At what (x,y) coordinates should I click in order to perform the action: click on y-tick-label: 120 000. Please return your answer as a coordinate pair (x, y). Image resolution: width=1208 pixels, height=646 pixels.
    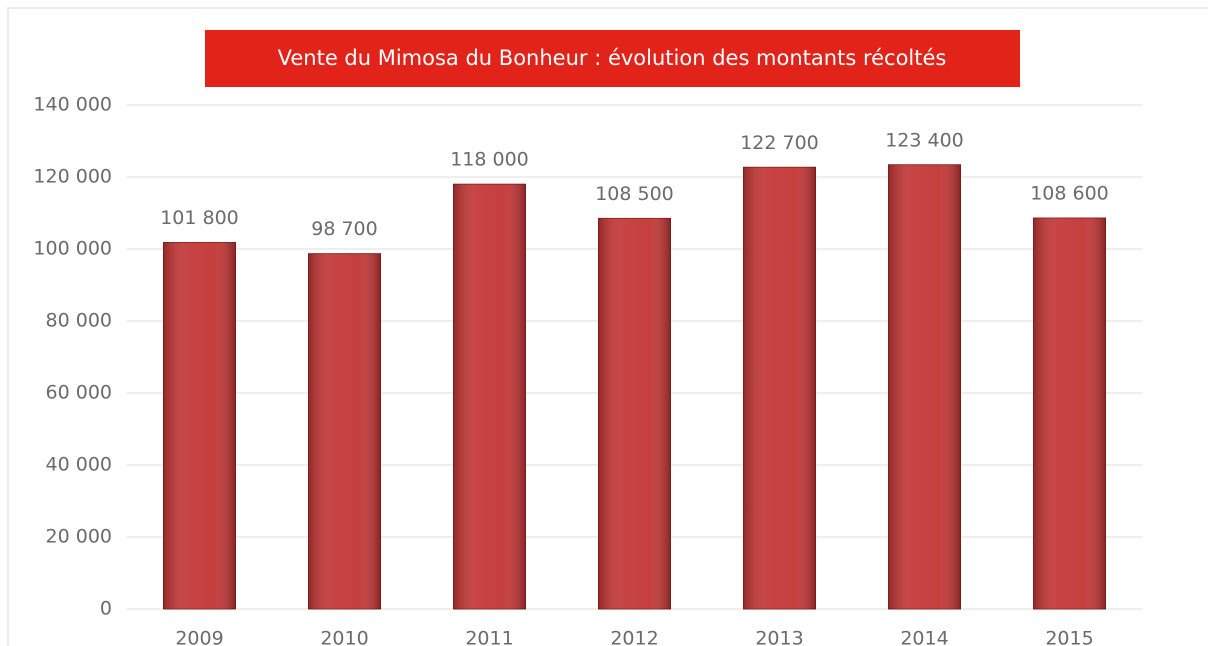
    Looking at the image, I should click on (72, 177).